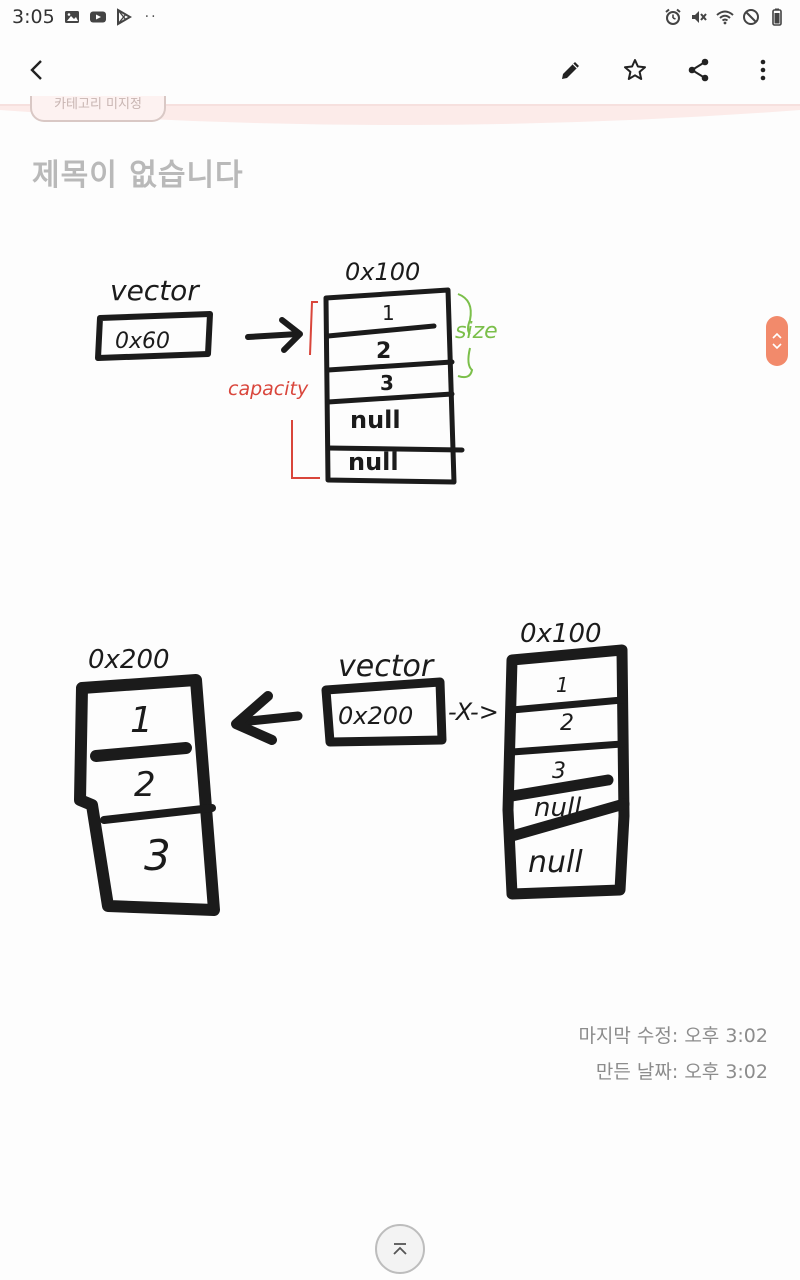 The height and width of the screenshot is (1280, 800). I want to click on share-button, so click(699, 70).